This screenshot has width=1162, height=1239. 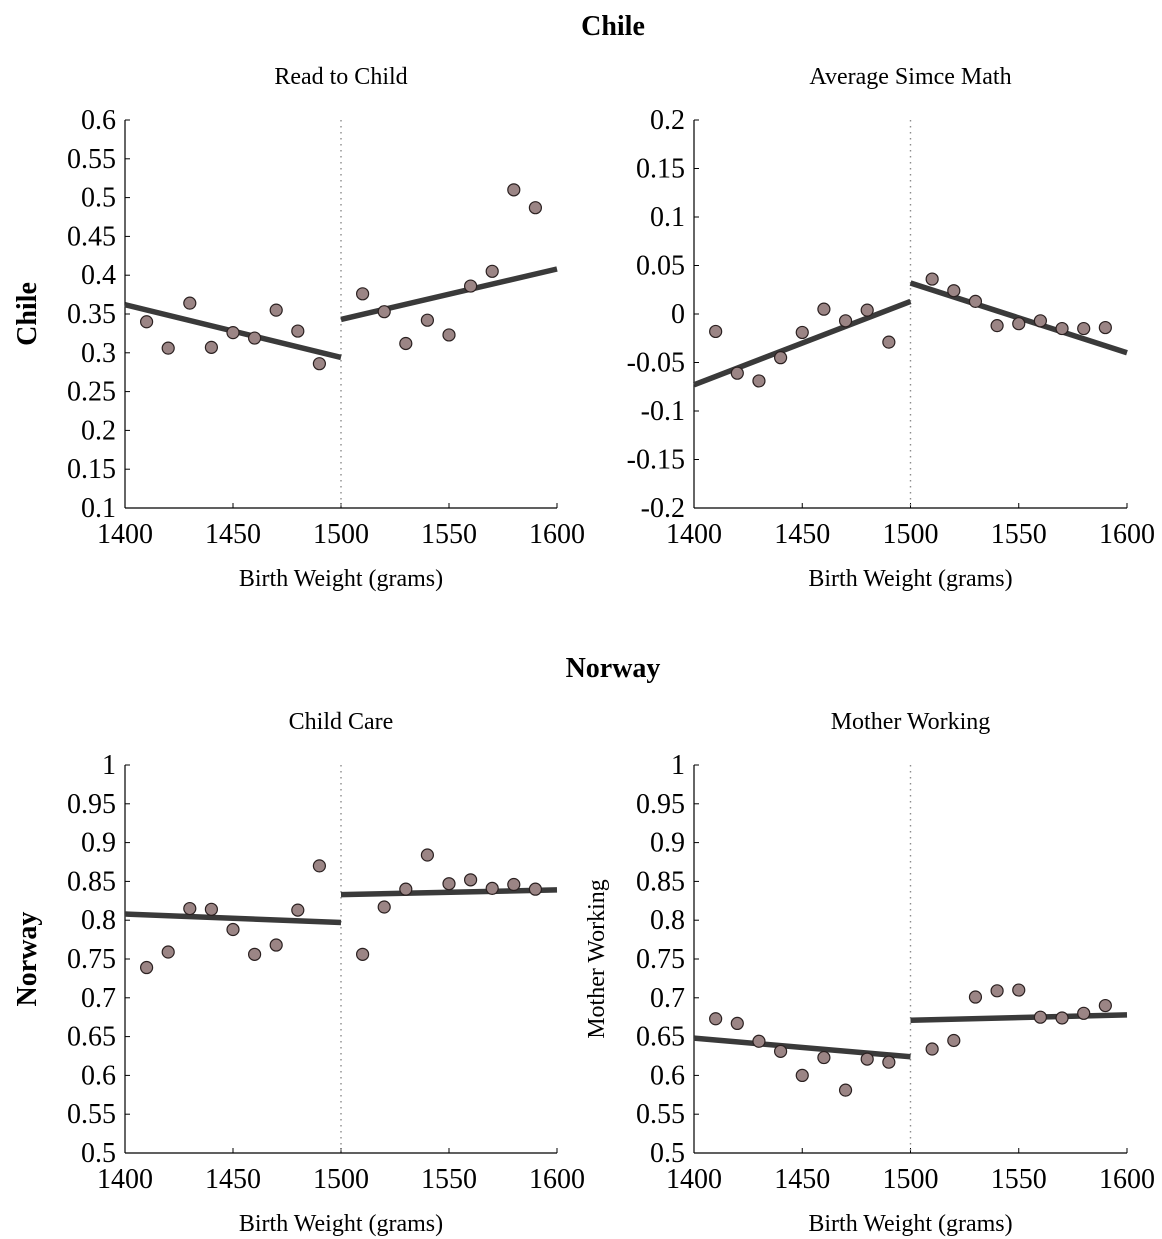 I want to click on y-tick-label: -0.2, so click(x=663, y=508).